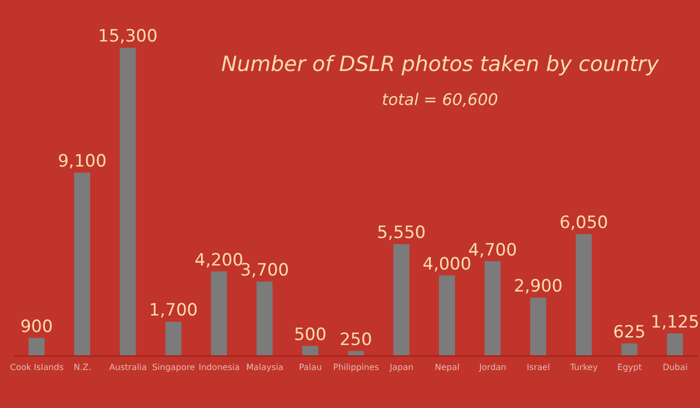 Image resolution: width=700 pixels, height=408 pixels. Describe the element at coordinates (356, 340) in the screenshot. I see `data-label: 250` at that location.